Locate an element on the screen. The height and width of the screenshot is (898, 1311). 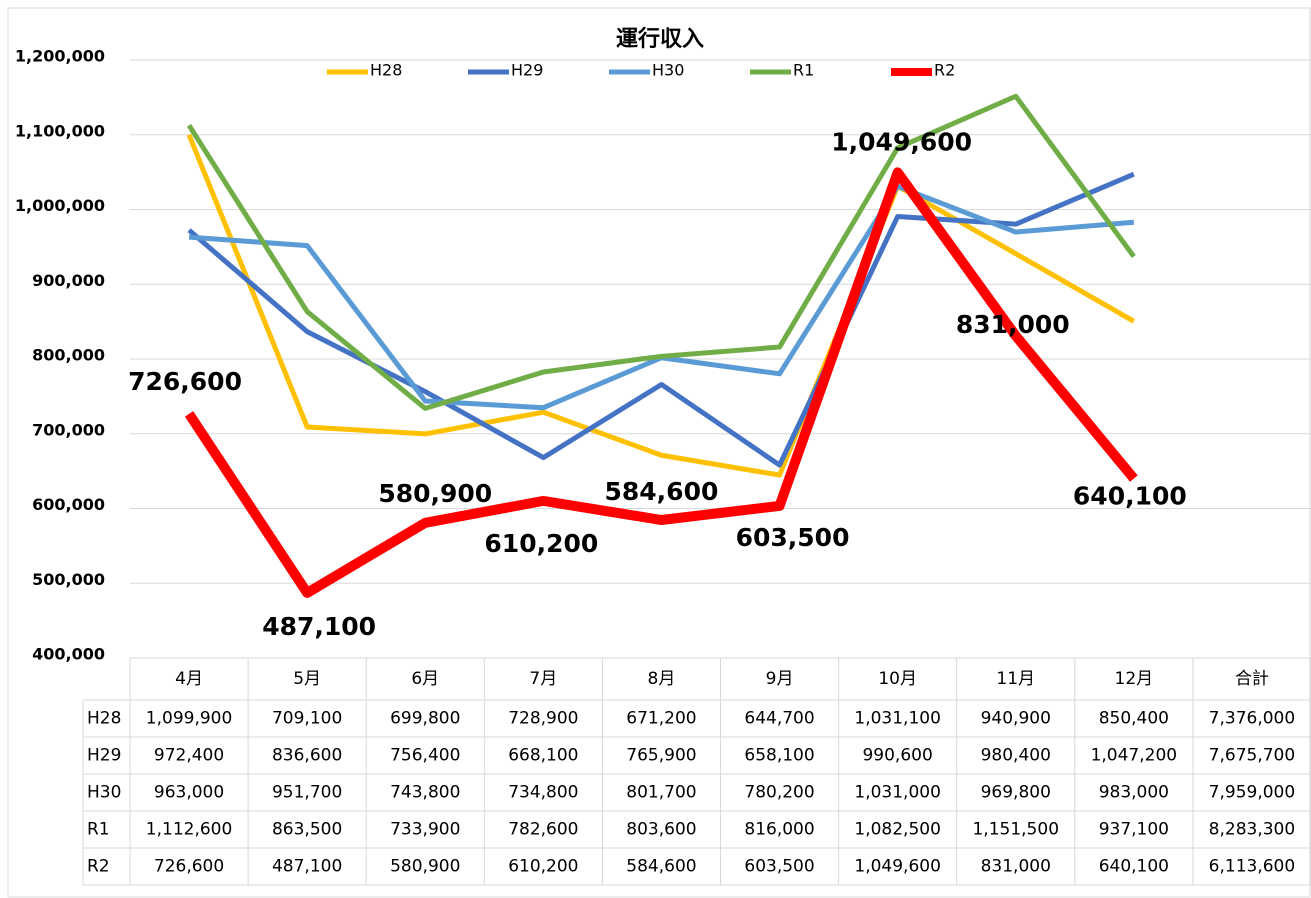
table-cell: 1,151,500 is located at coordinates (1015, 830).